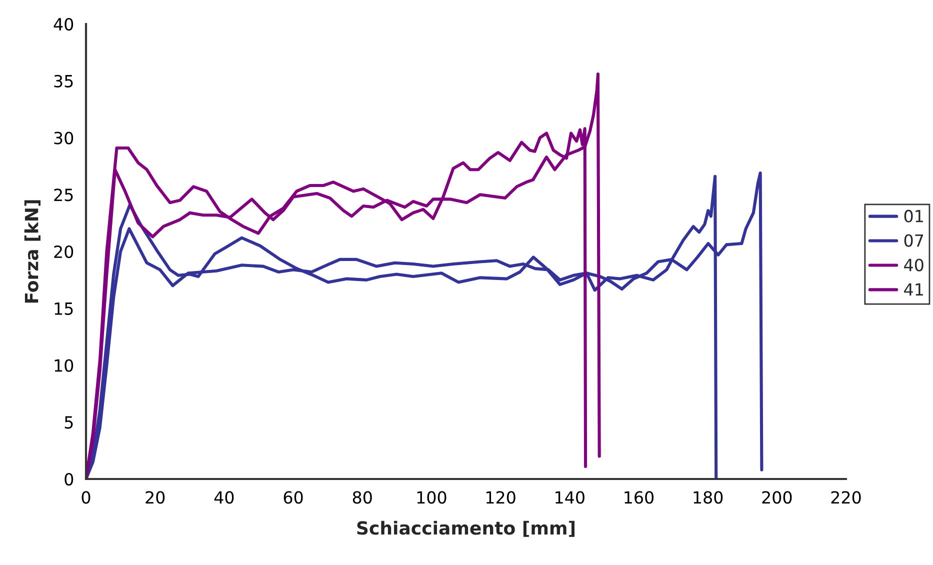  I want to click on x-tick-label: 200, so click(777, 497).